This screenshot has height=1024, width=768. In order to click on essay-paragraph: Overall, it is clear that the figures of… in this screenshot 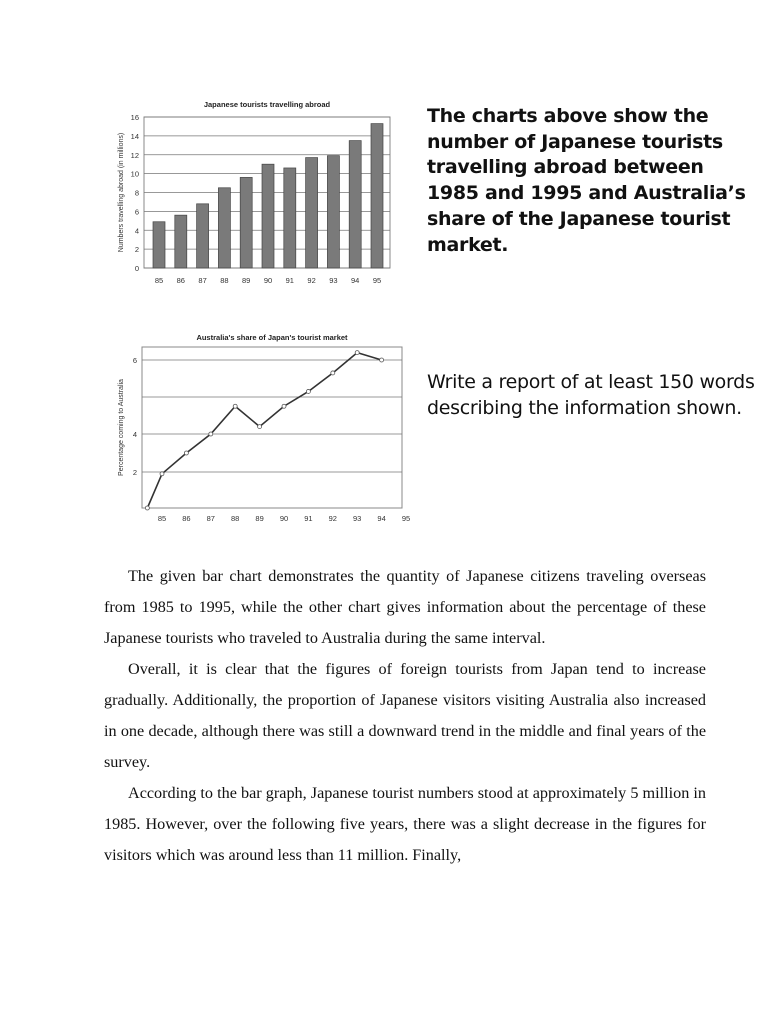, I will do `click(405, 715)`.